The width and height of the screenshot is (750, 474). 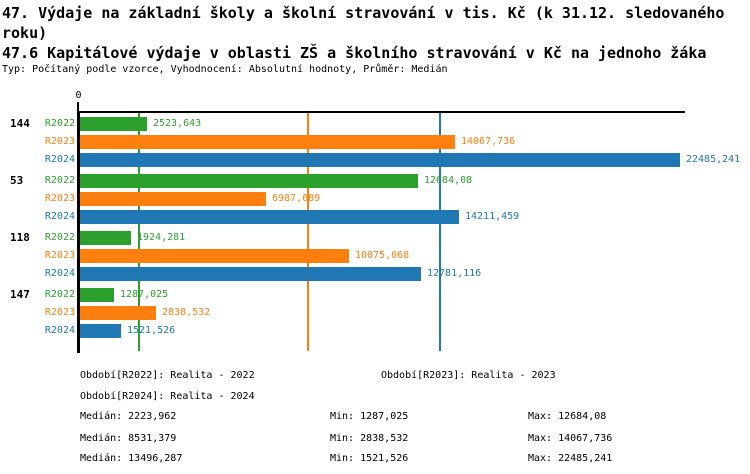 What do you see at coordinates (128, 438) in the screenshot?
I see `stat-median-r2023: Medián: 8531,379` at bounding box center [128, 438].